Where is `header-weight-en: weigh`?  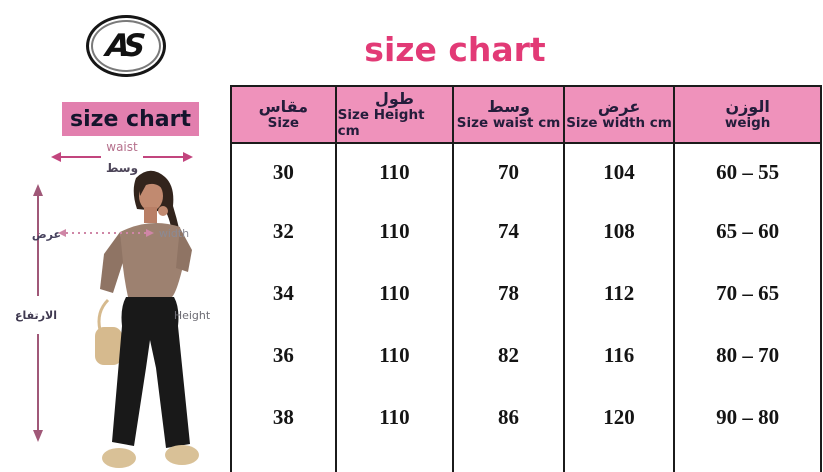 header-weight-en: weigh is located at coordinates (747, 122).